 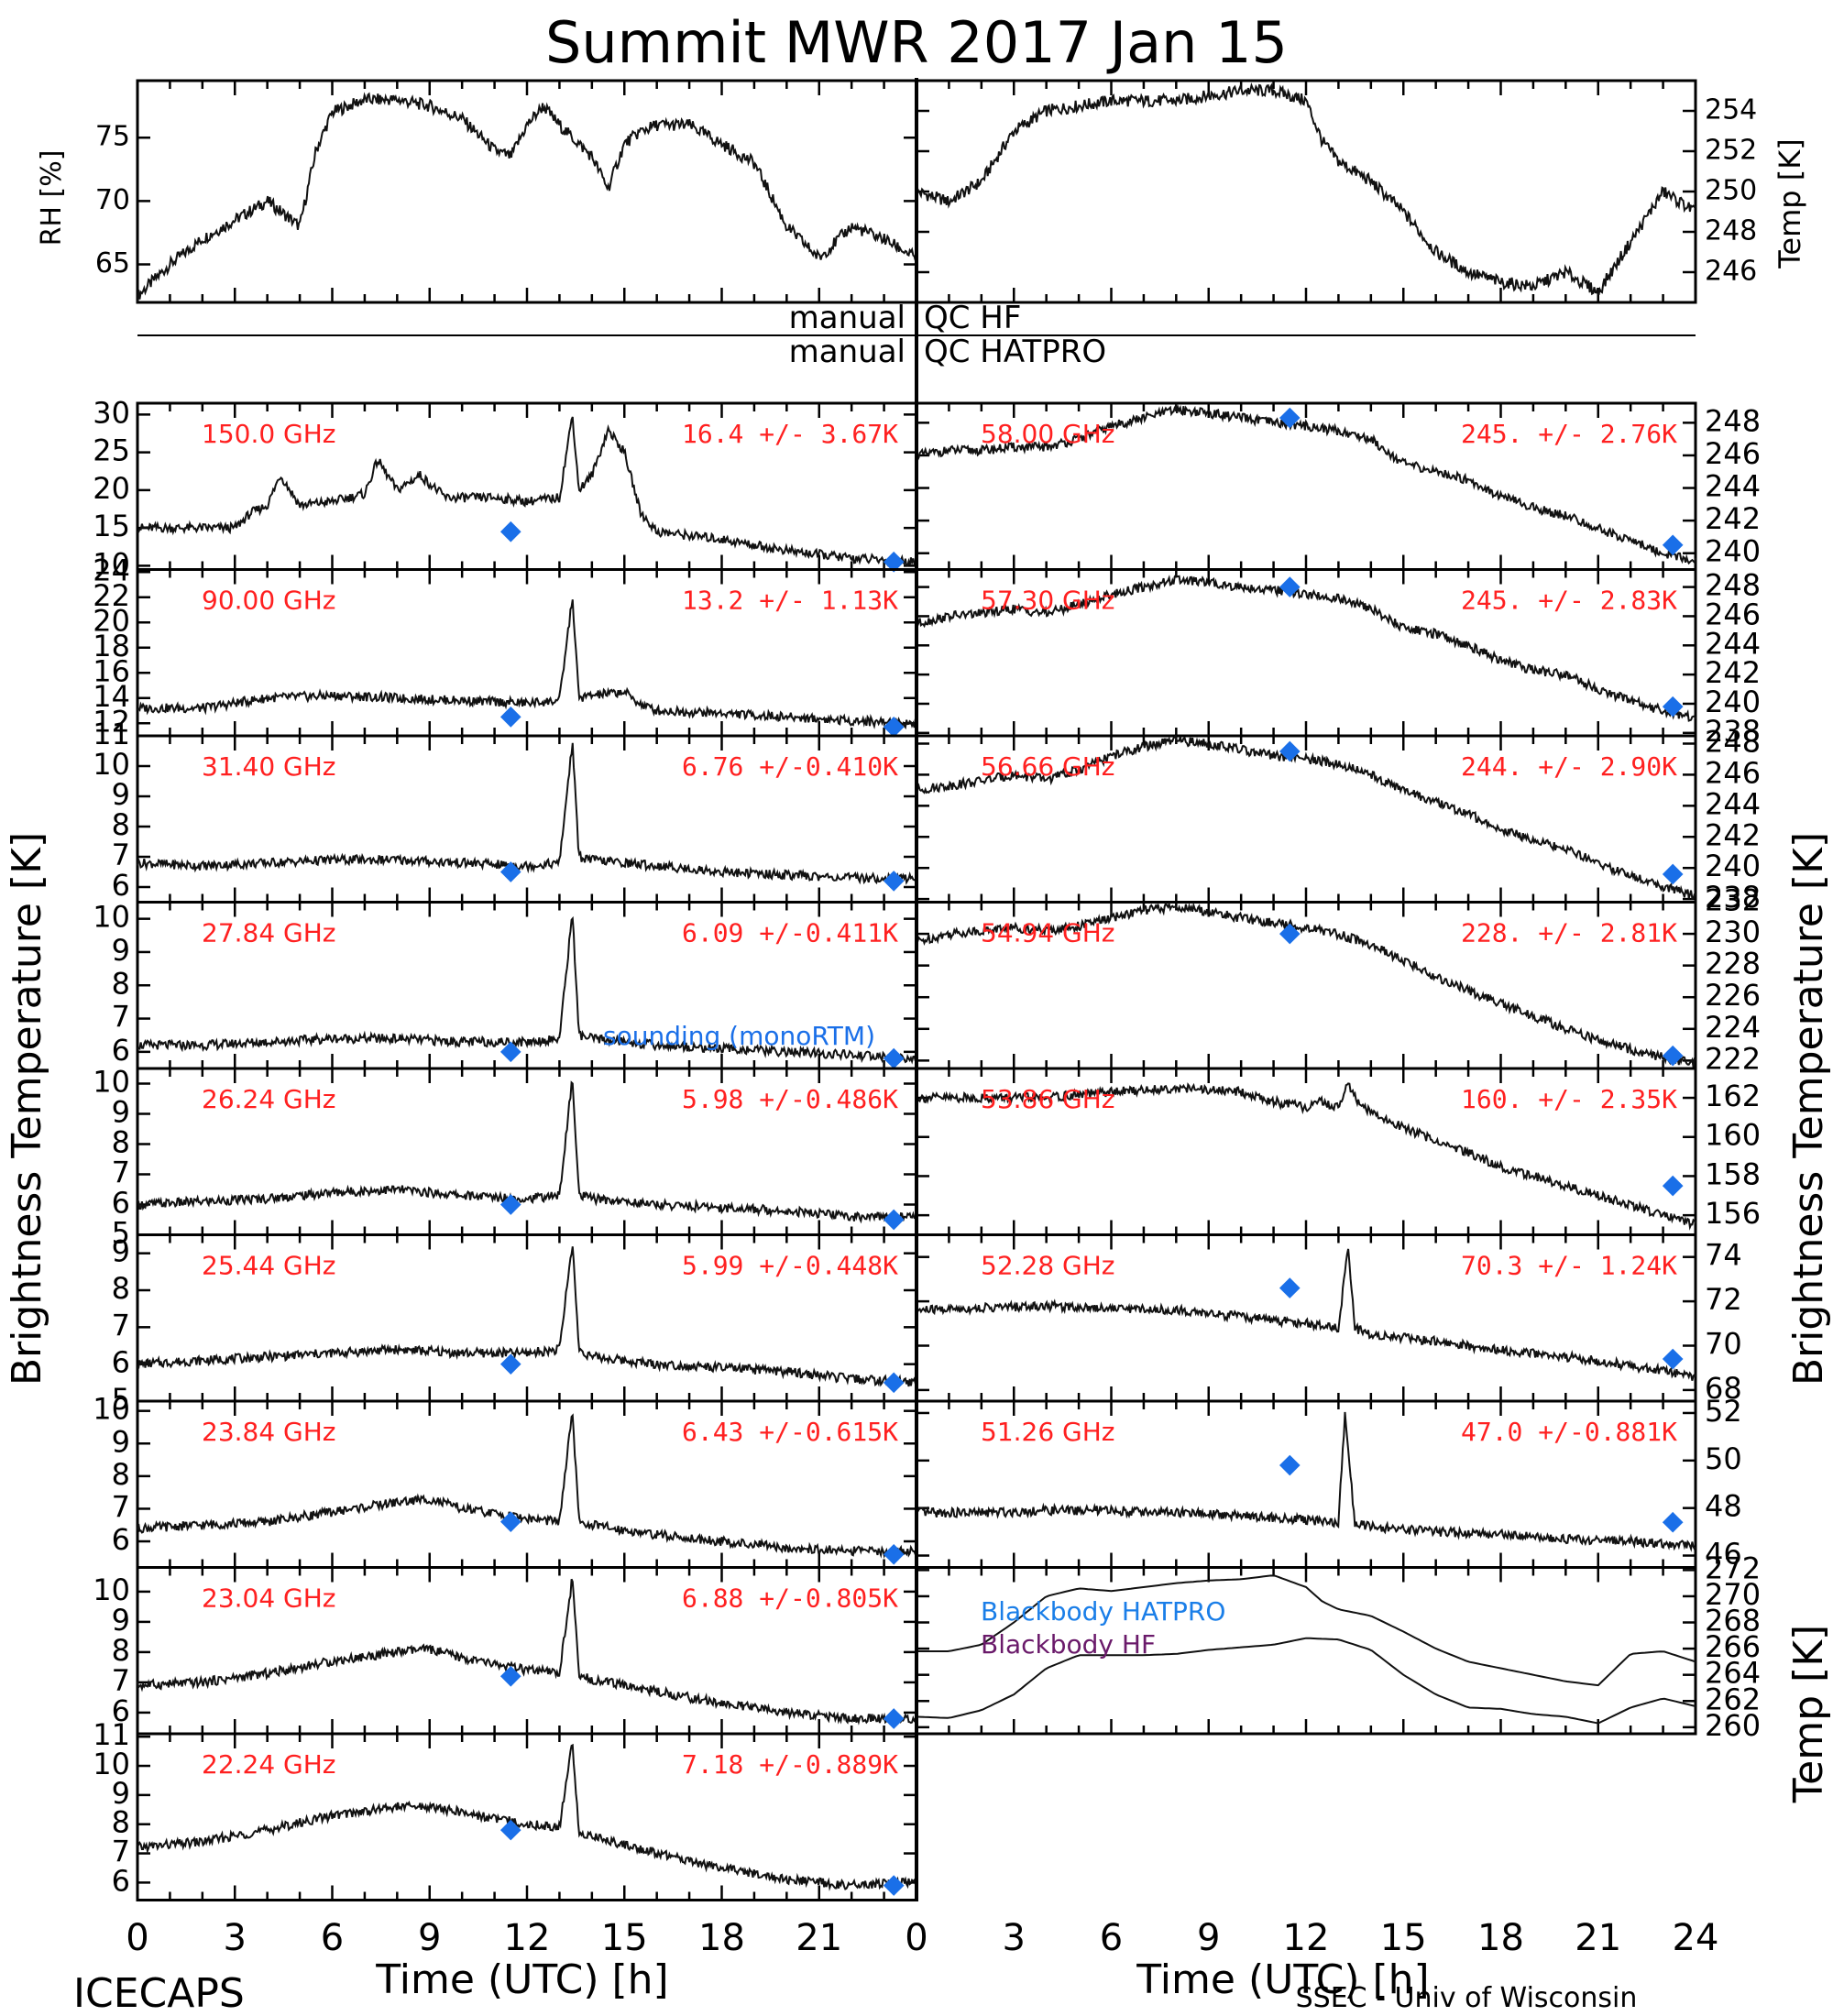 I want to click on stat-label: 244. +/- 2.90K, so click(x=1569, y=766).